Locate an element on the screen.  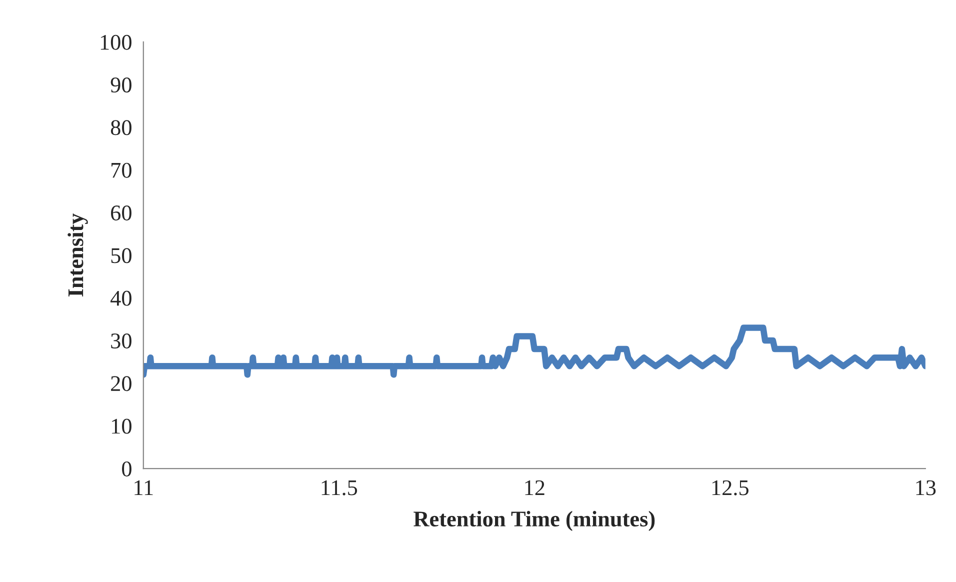
y-tick-label: 80 is located at coordinates (121, 128).